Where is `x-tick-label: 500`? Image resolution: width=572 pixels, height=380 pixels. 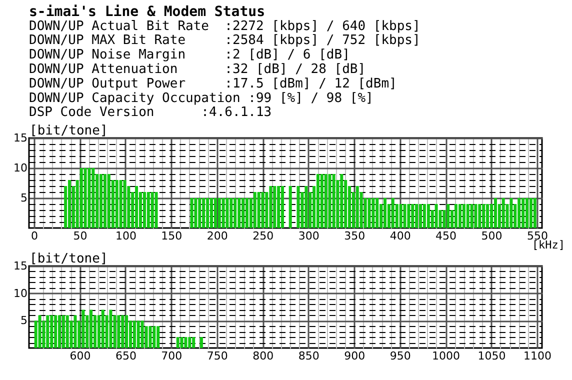
x-tick-label: 500 is located at coordinates (491, 236).